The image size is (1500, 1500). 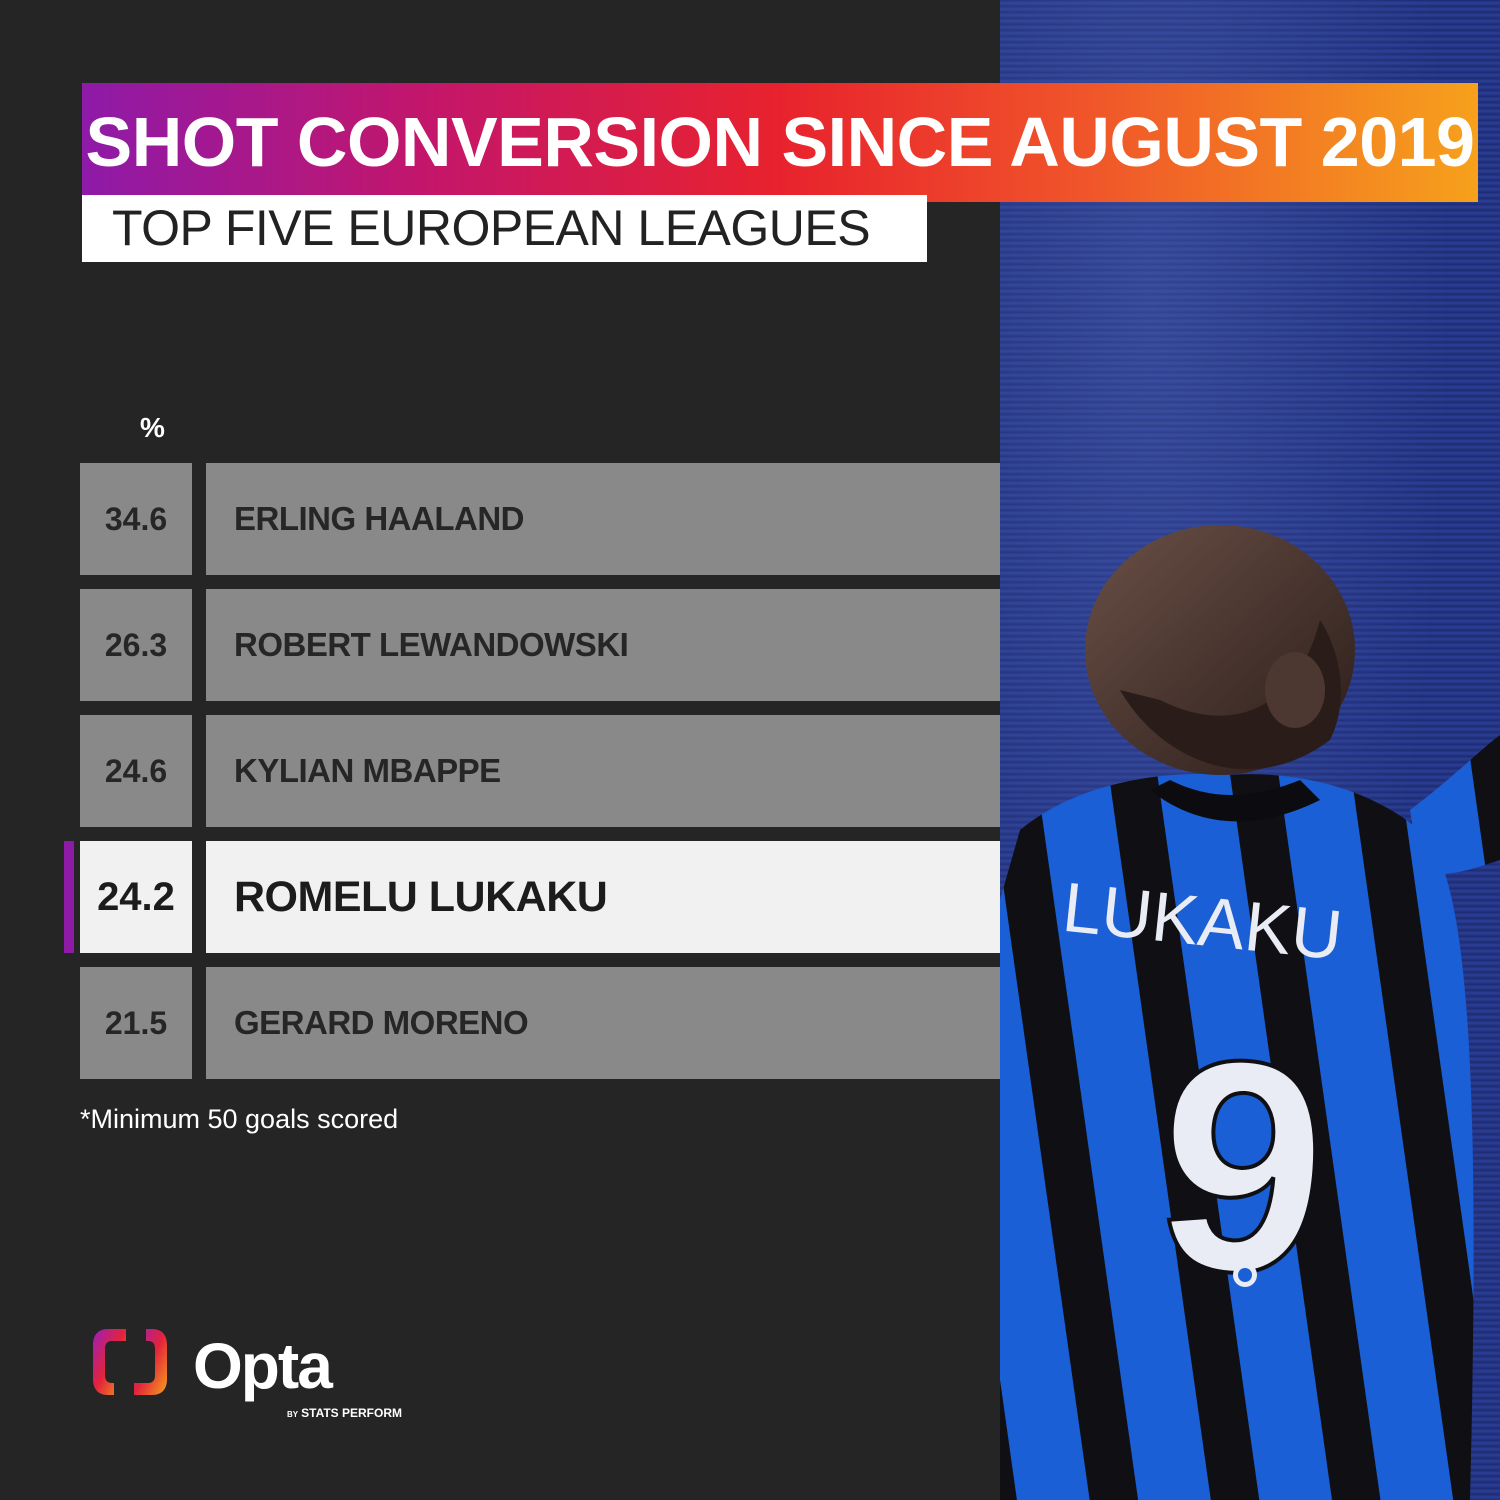 I want to click on conversion-value: 24.6, so click(x=136, y=771).